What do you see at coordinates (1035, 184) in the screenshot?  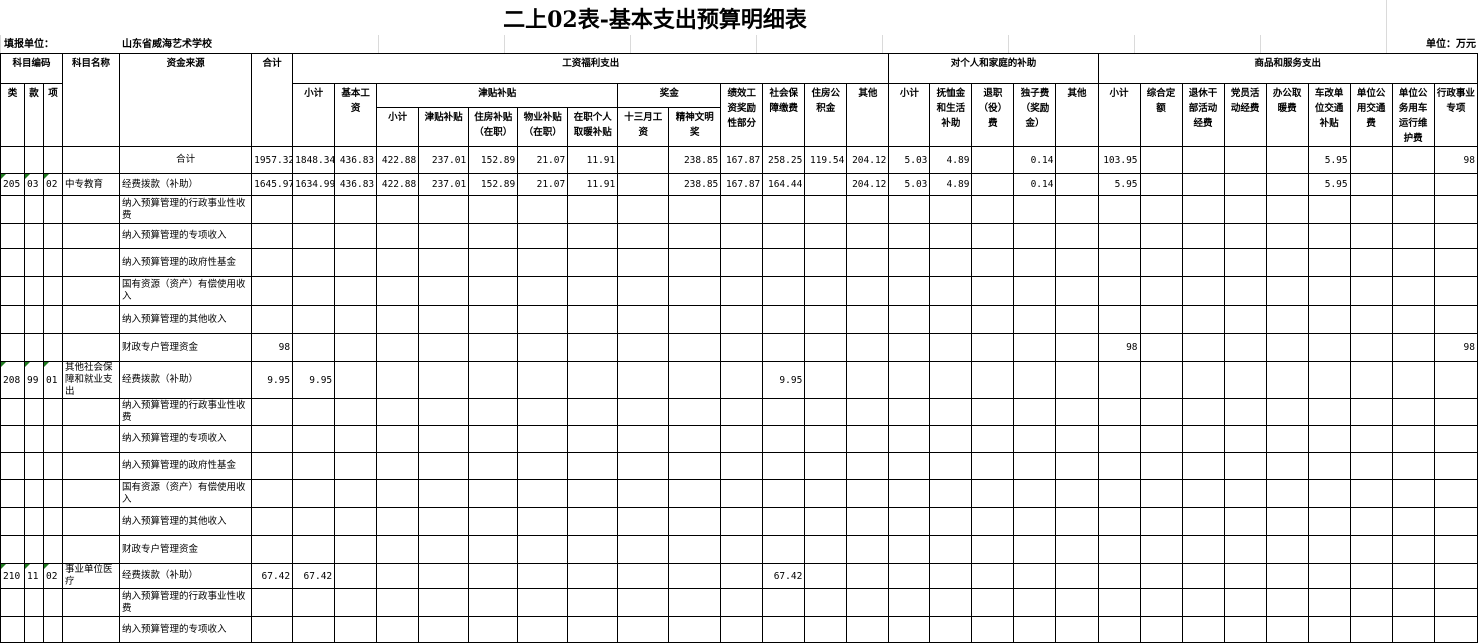 I see `cell-value: 0.14` at bounding box center [1035, 184].